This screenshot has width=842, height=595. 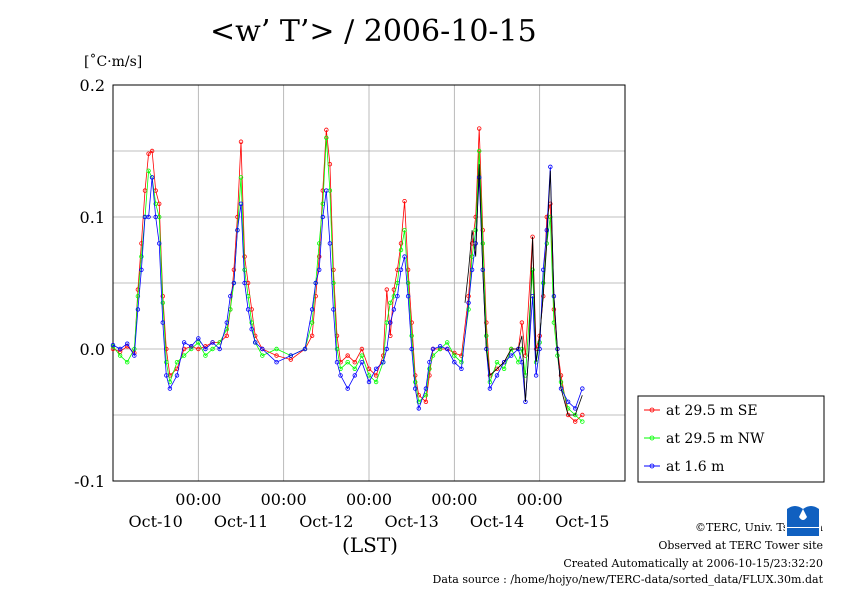 What do you see at coordinates (695, 467) in the screenshot?
I see `legend-label: at 1.6 m` at bounding box center [695, 467].